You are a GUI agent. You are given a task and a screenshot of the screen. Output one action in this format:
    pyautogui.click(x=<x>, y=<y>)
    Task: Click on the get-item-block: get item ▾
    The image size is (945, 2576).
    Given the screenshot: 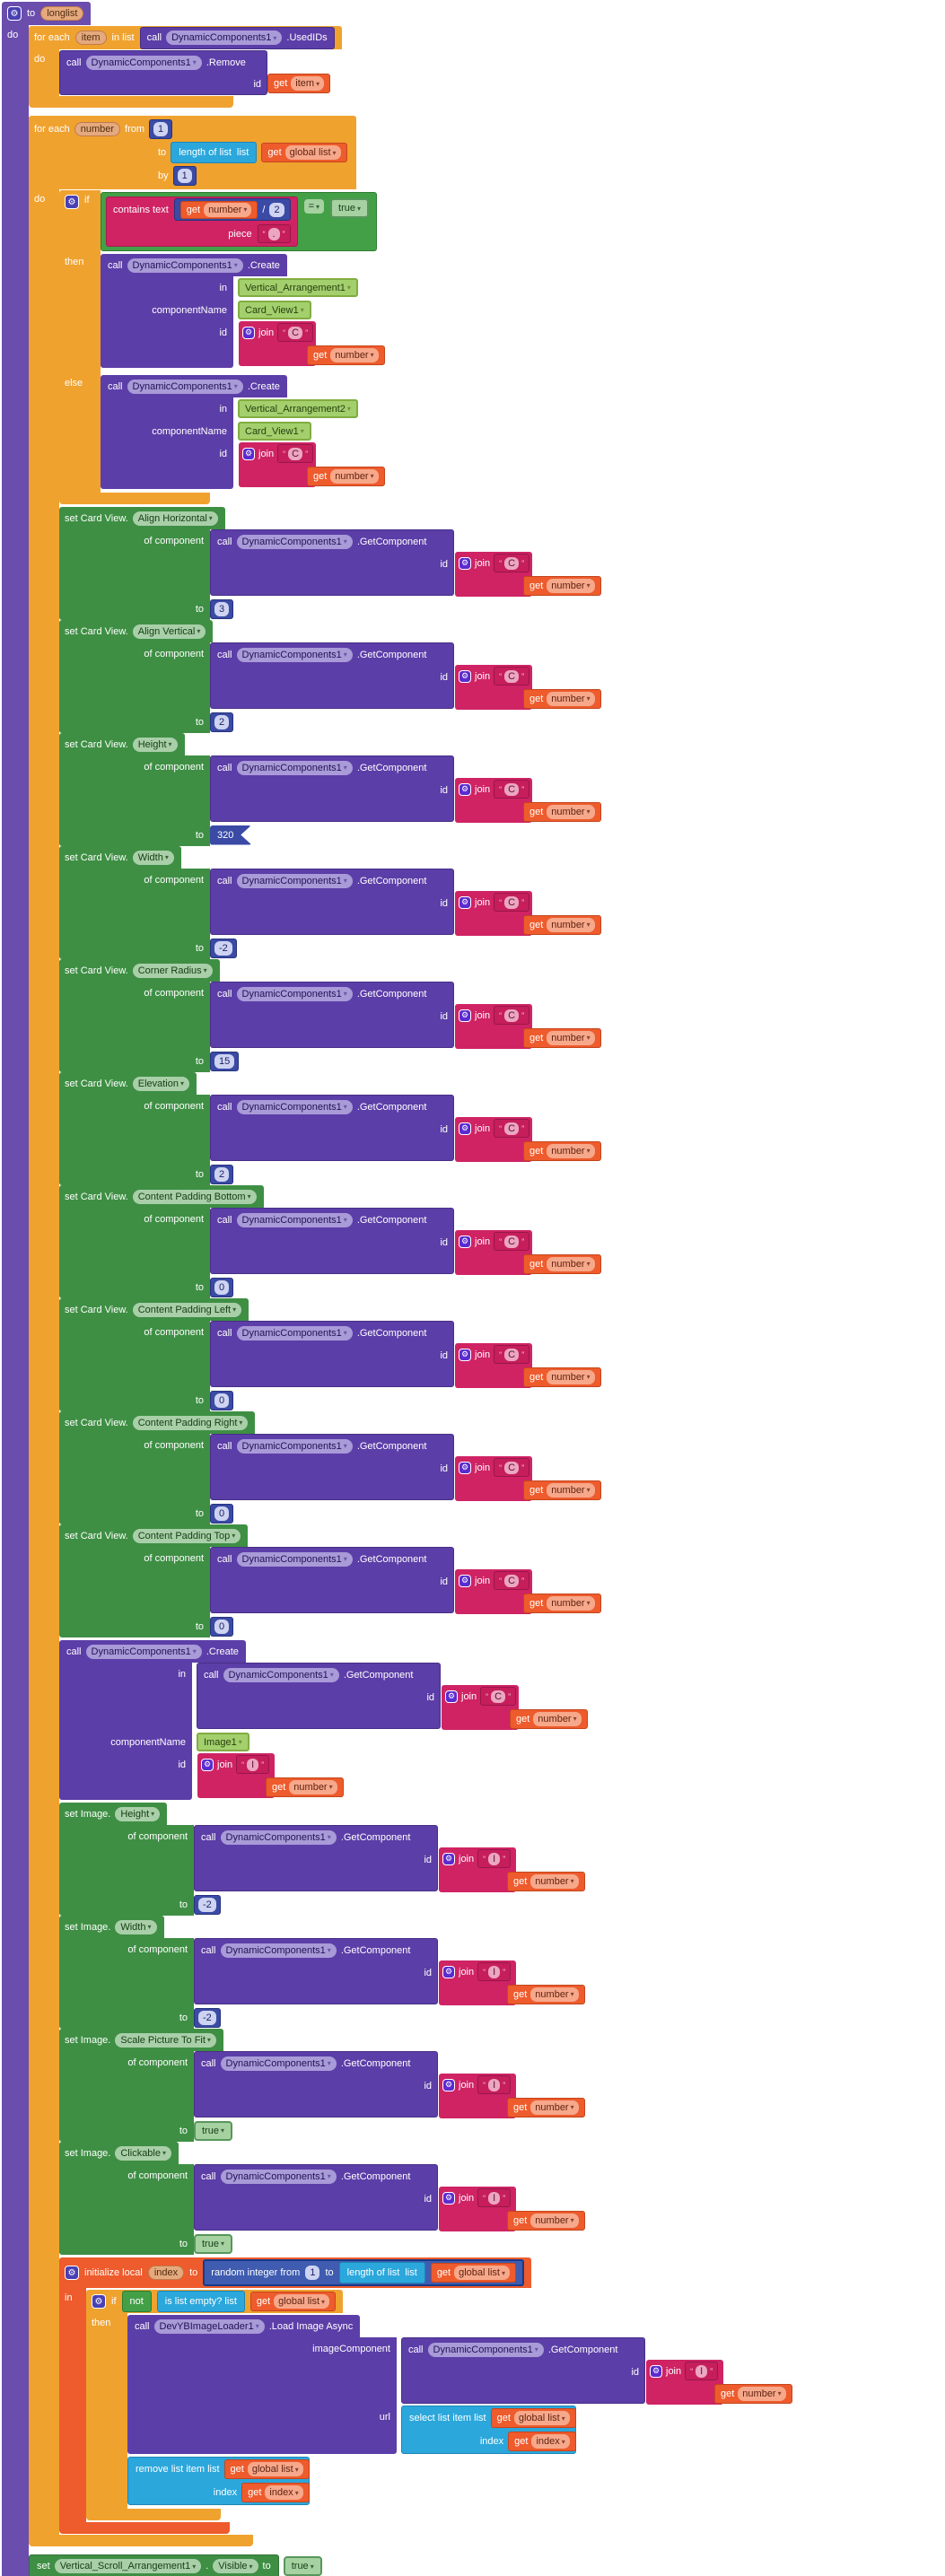 What is the action you would take?
    pyautogui.click(x=299, y=84)
    